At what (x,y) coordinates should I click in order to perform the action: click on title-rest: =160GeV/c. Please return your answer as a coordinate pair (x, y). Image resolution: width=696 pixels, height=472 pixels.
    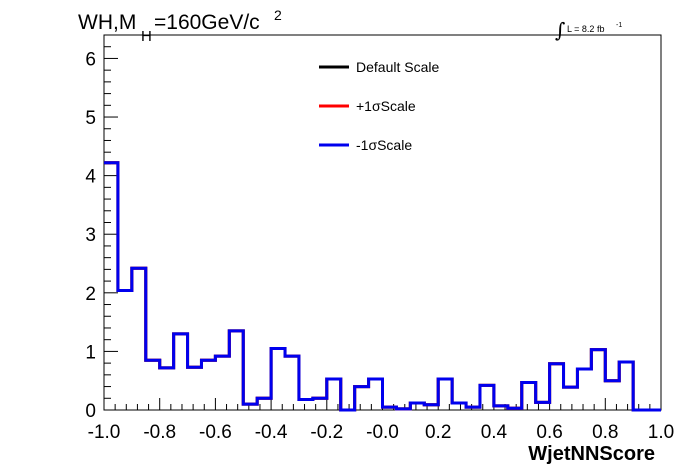
    Looking at the image, I should click on (207, 22).